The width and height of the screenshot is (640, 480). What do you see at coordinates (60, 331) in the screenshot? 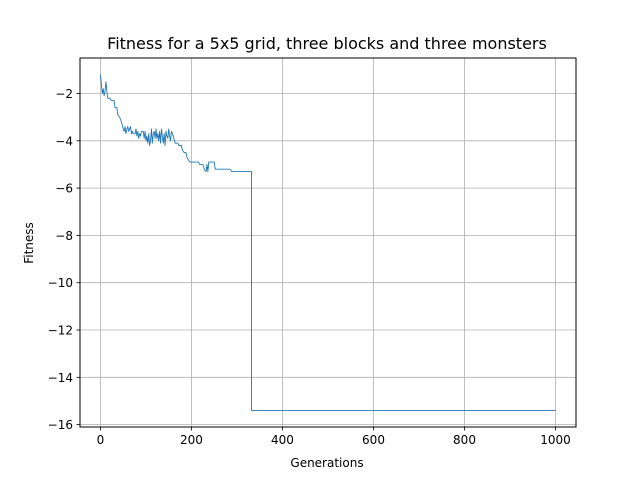
I see `y-tick-label: −12` at bounding box center [60, 331].